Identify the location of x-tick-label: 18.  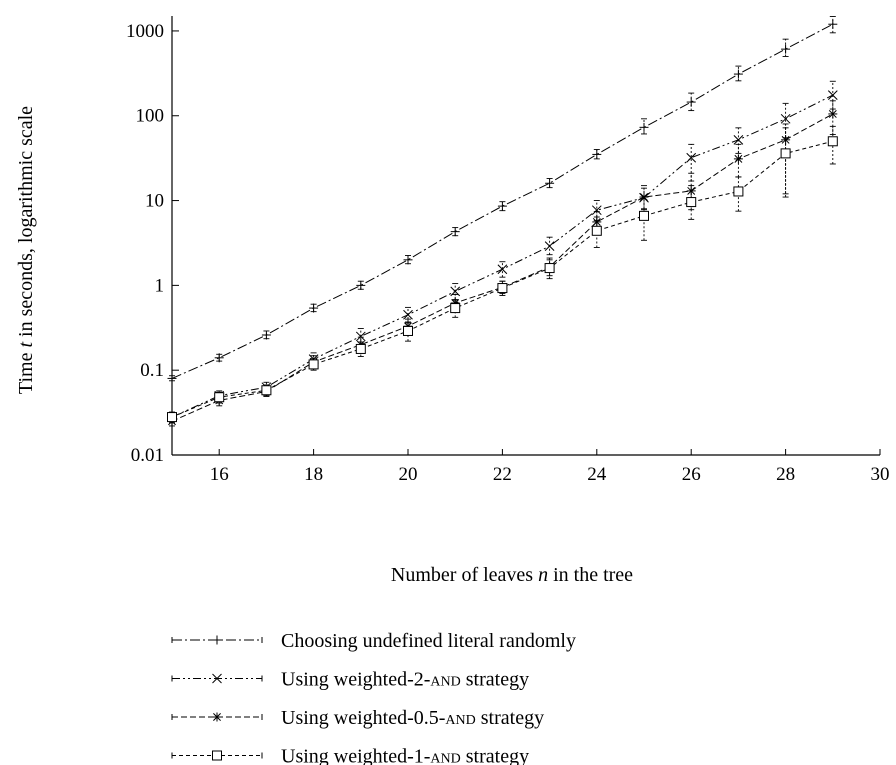
(313, 474).